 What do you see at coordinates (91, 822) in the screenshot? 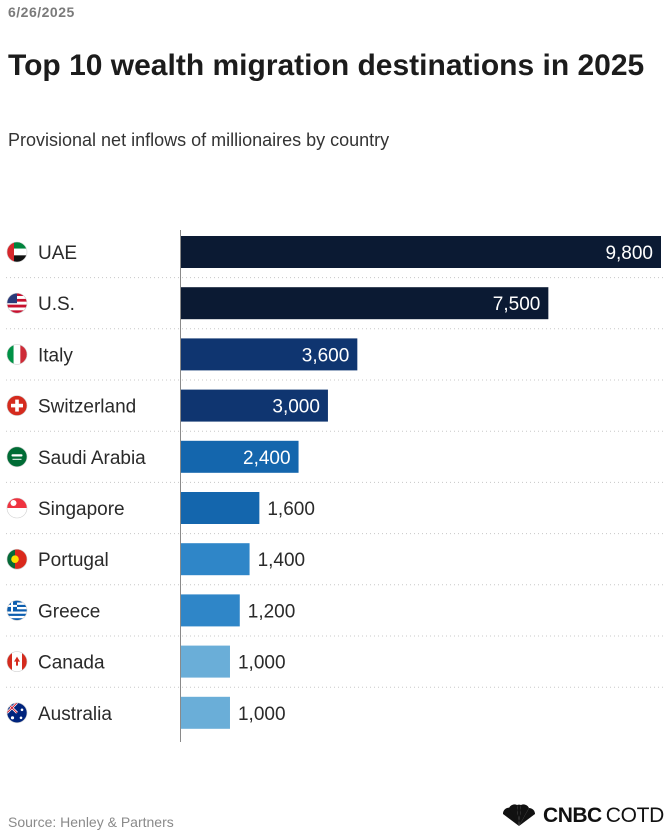
I see `source-note: Source: Henley & Partners` at bounding box center [91, 822].